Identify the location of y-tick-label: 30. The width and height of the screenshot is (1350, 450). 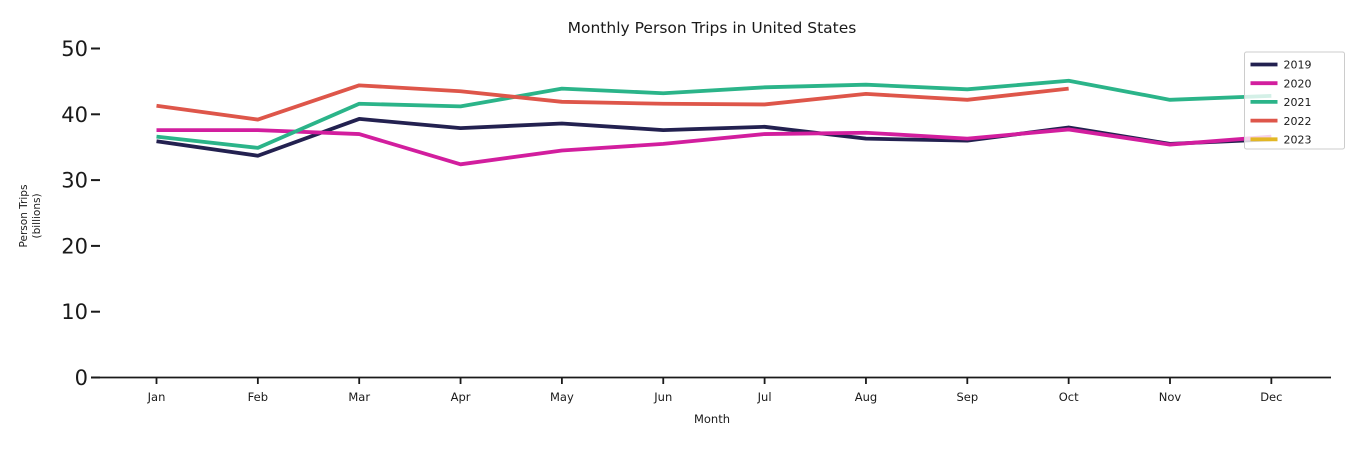
(74, 181).